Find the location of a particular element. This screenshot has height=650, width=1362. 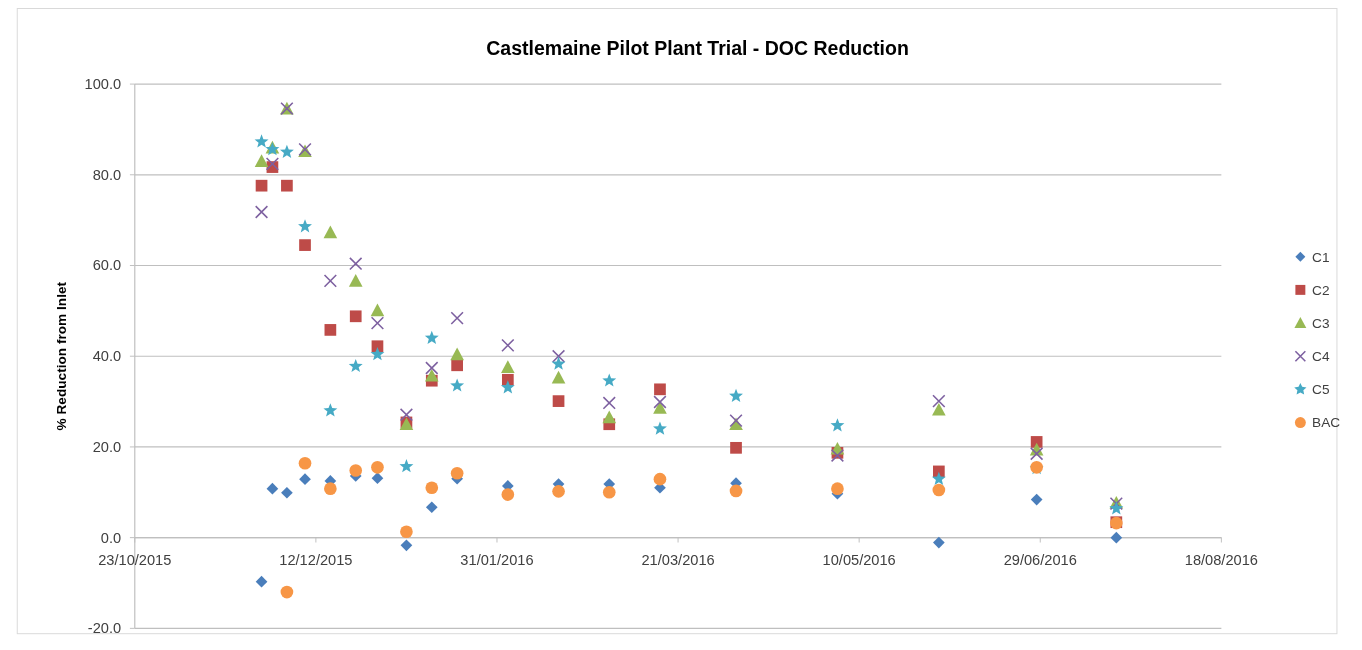

legend-label: C3 is located at coordinates (1321, 323).